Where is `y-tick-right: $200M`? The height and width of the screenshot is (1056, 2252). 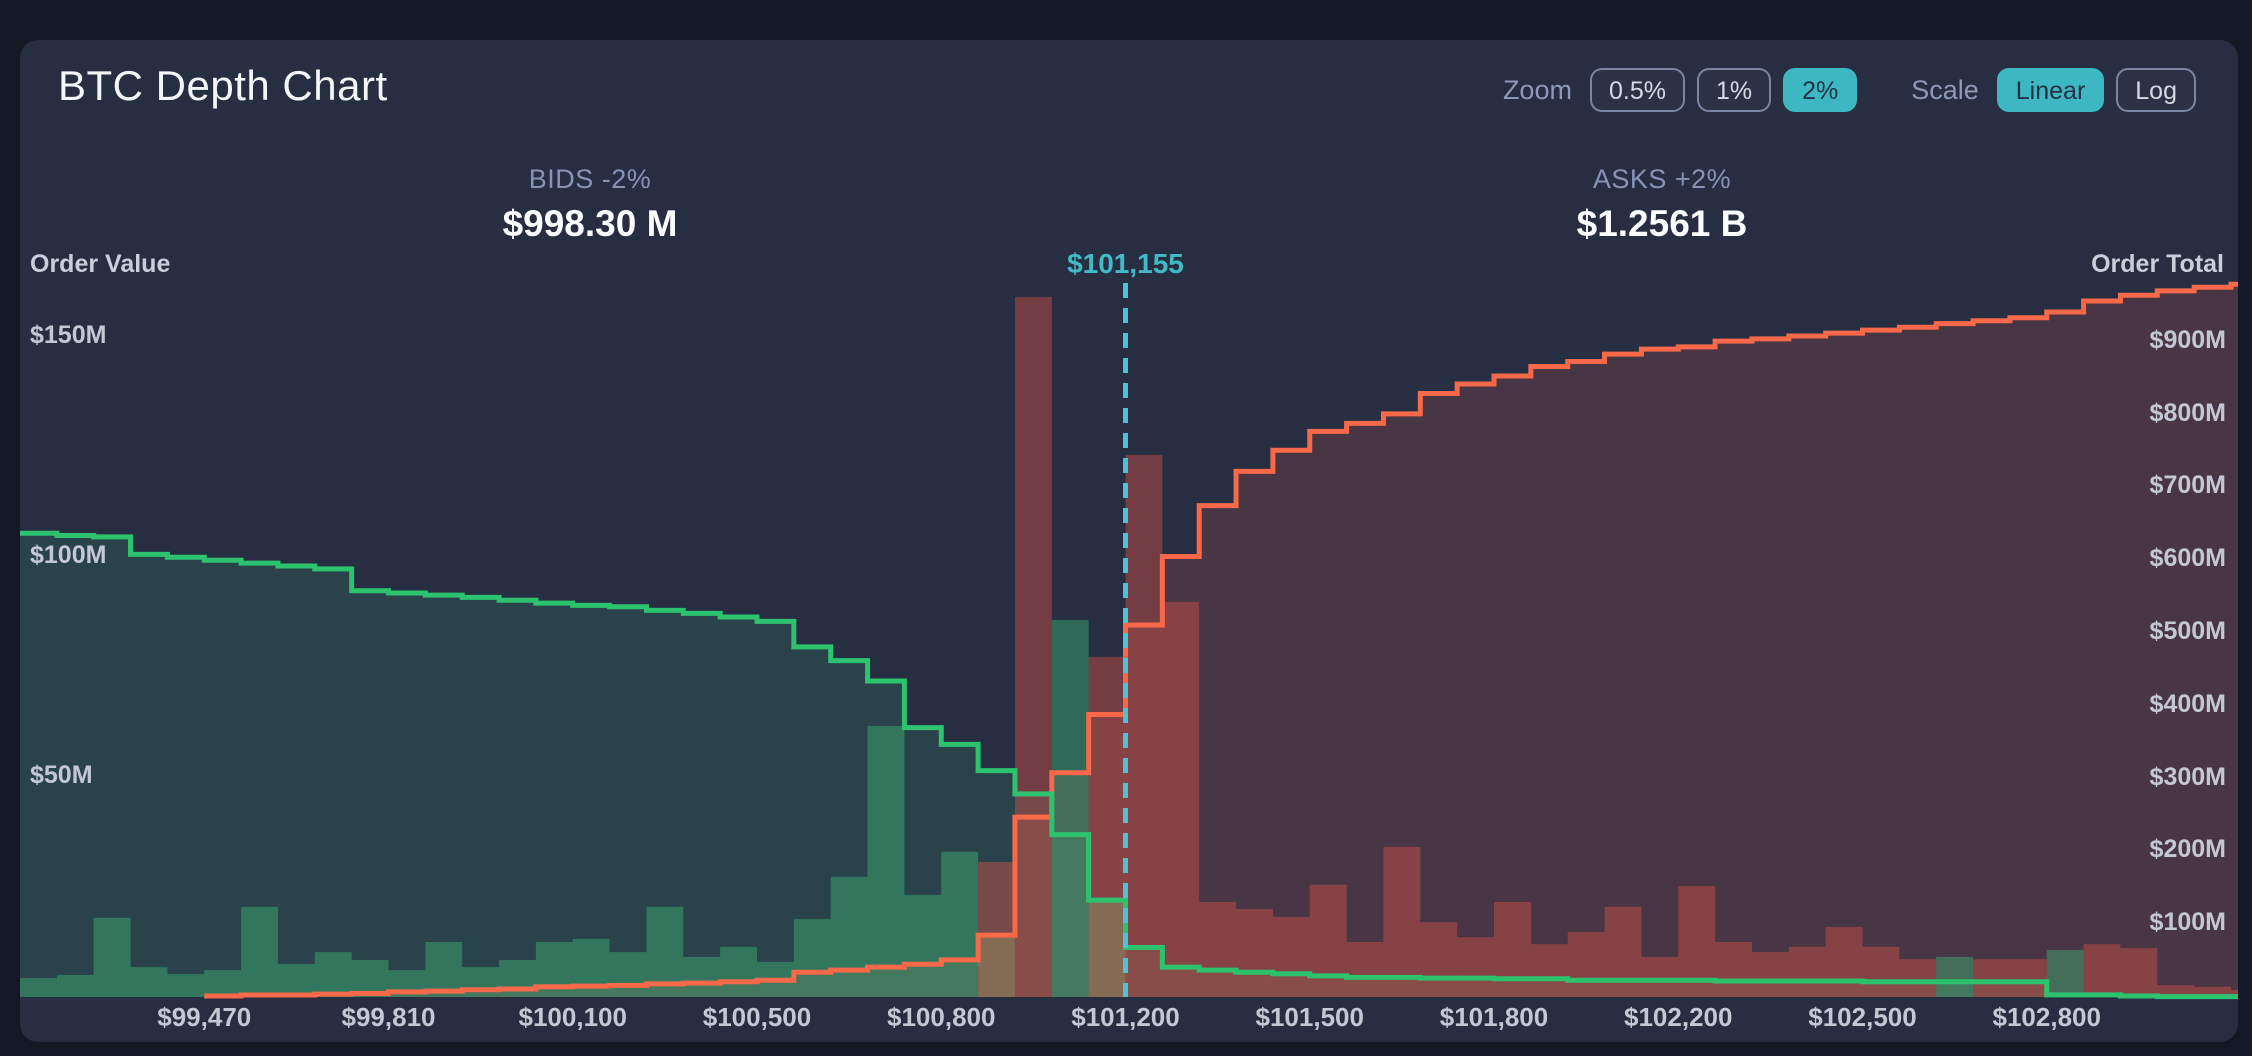 y-tick-right: $200M is located at coordinates (2187, 849).